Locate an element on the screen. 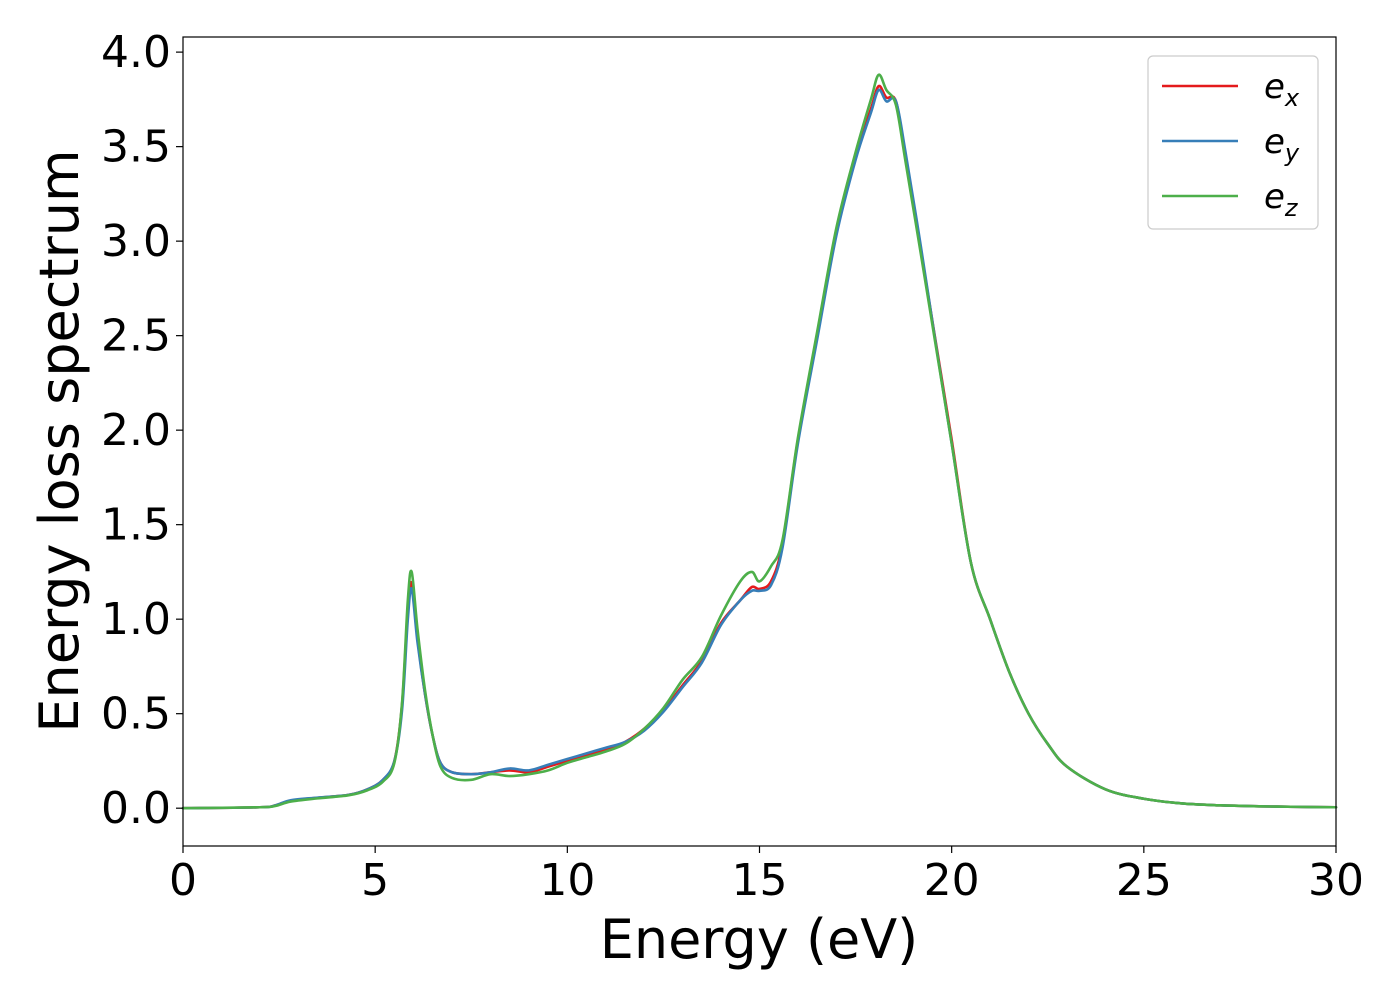  x-tick-label: 0 is located at coordinates (183, 880).